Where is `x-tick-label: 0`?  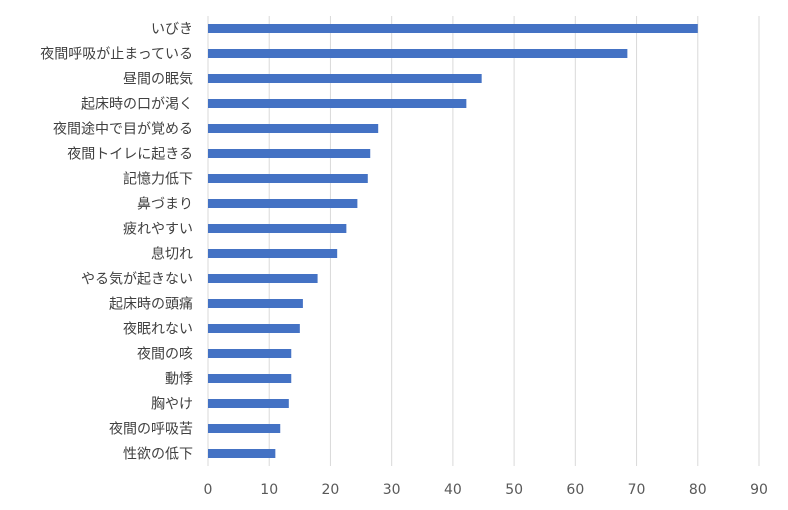
x-tick-label: 0 is located at coordinates (208, 490).